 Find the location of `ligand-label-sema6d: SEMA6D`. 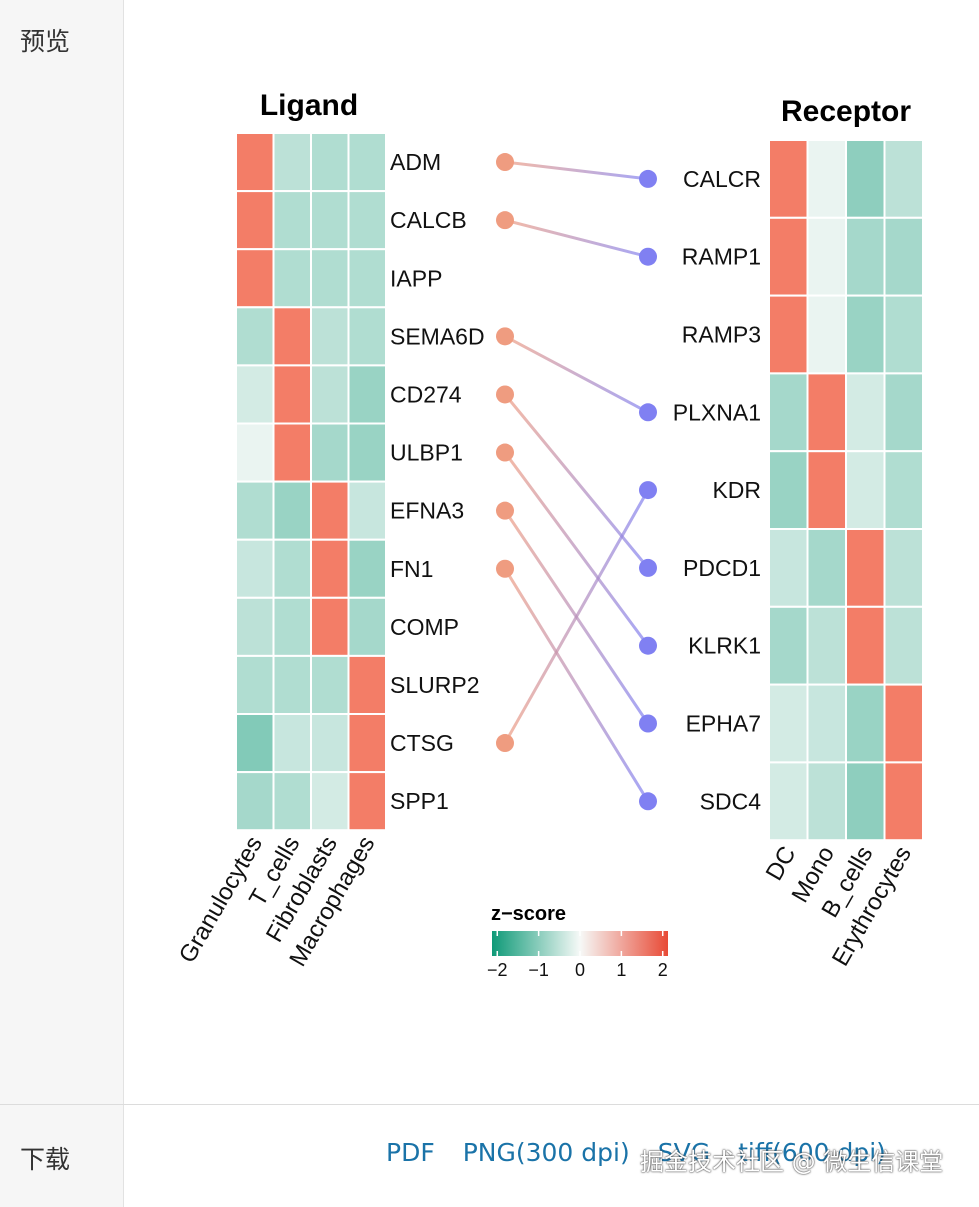

ligand-label-sema6d: SEMA6D is located at coordinates (437, 336).